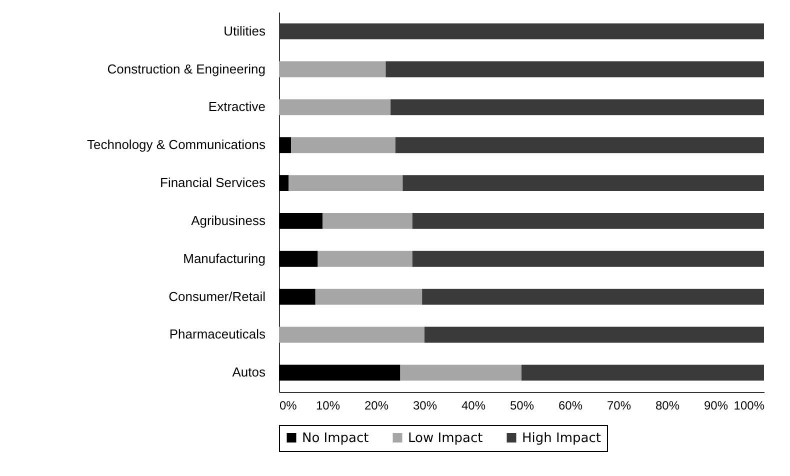  I want to click on x-tick-label: 0%, so click(289, 405).